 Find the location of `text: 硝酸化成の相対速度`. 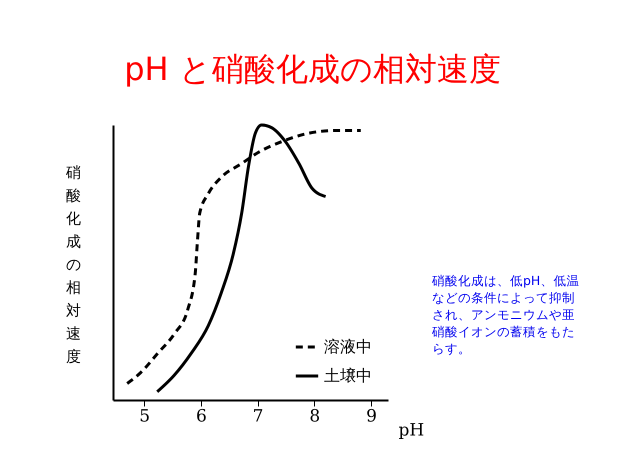

text: 硝酸化成の相対速度 is located at coordinates (73, 265).